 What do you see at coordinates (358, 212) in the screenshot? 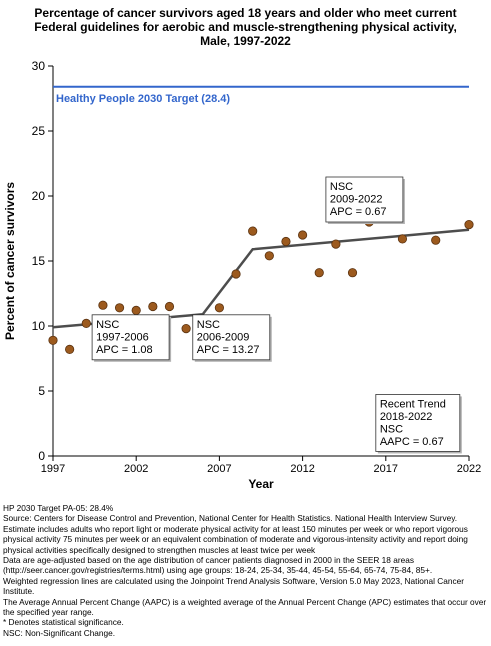
I see `annotation-text: APC = 0.67` at bounding box center [358, 212].